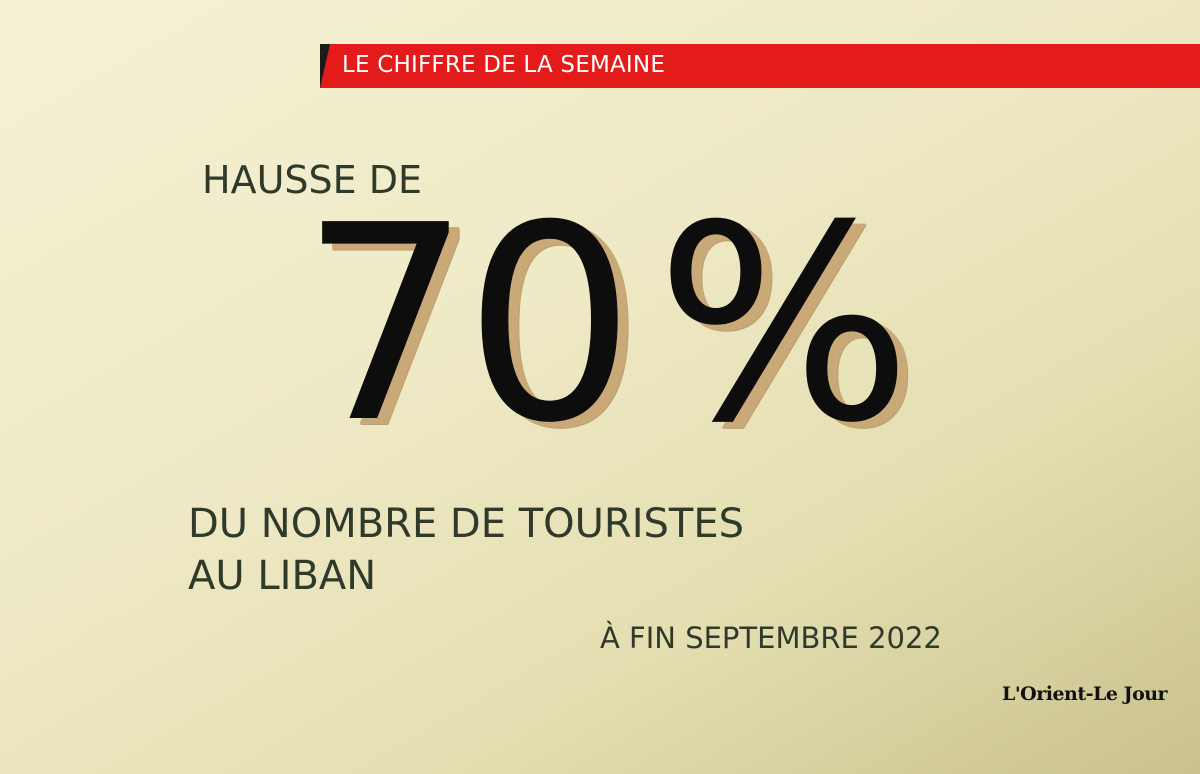  What do you see at coordinates (466, 524) in the screenshot?
I see `description-line-1: DU NOMBRE DE TOURISTES` at bounding box center [466, 524].